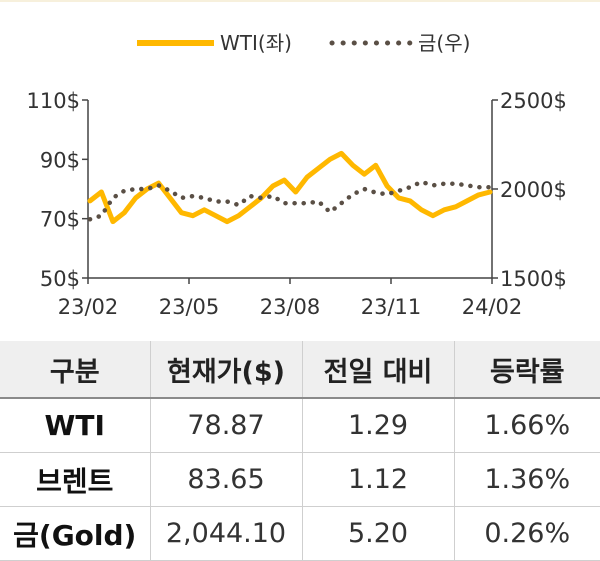 This screenshot has height=561, width=600. What do you see at coordinates (88, 307) in the screenshot?
I see `x-tick-label: 23/02` at bounding box center [88, 307].